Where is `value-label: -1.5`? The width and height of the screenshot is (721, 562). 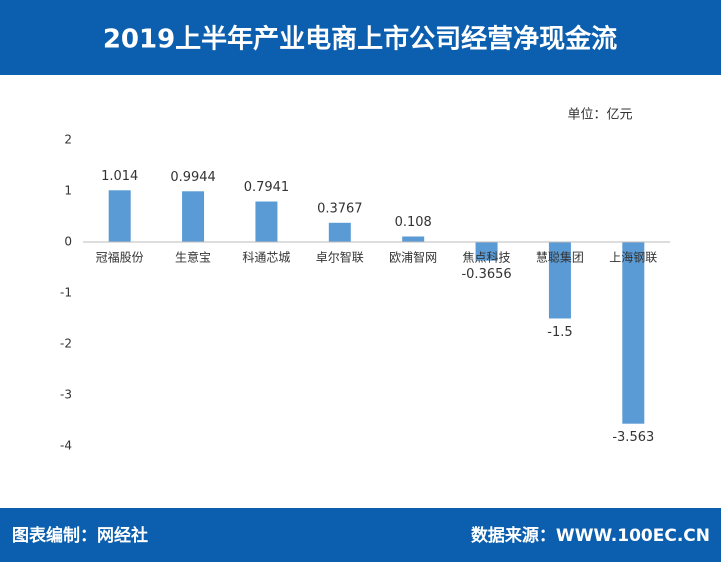 value-label: -1.5 is located at coordinates (559, 332).